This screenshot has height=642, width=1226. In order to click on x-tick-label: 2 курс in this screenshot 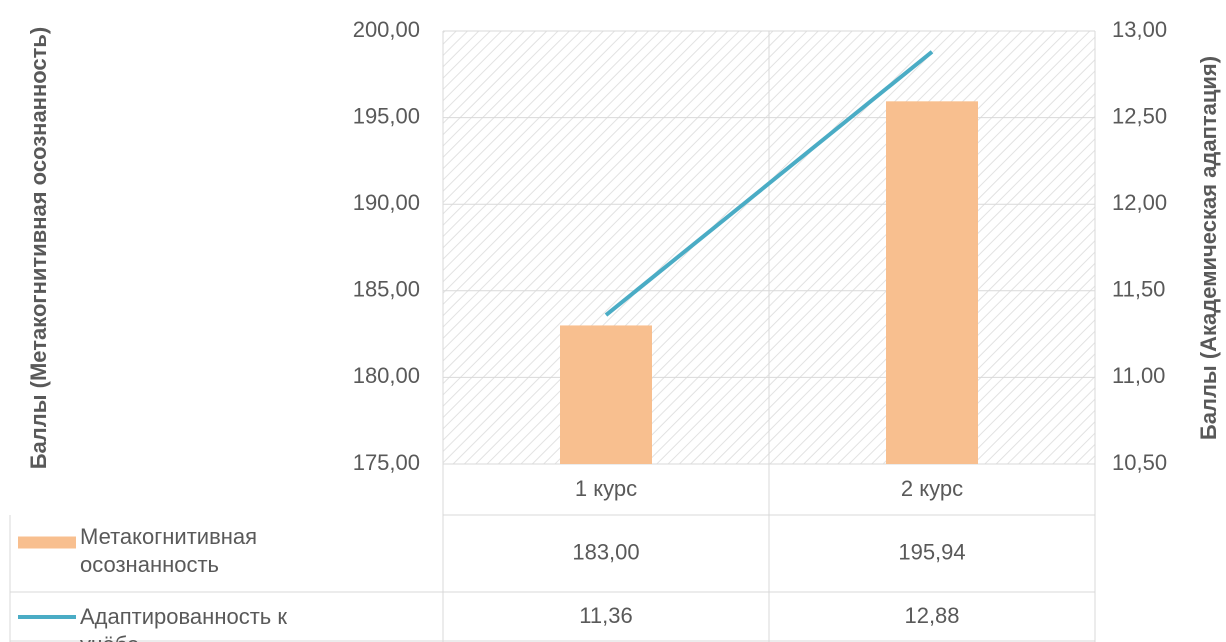, I will do `click(932, 488)`.